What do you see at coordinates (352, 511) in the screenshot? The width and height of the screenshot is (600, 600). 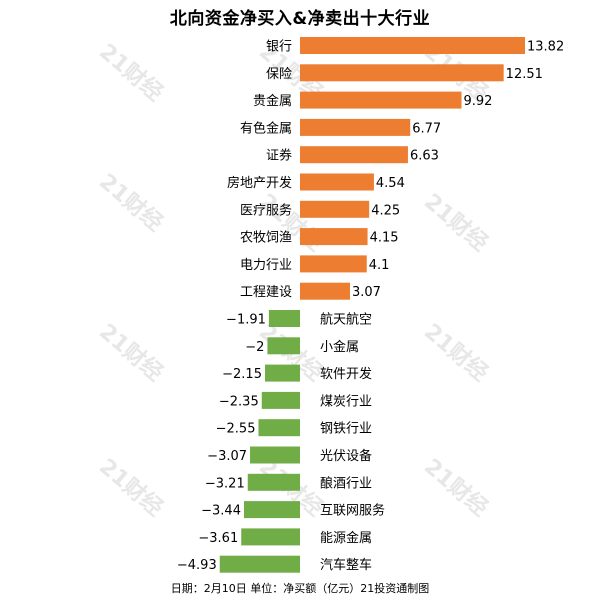 I see `category-label: 互联网服务` at bounding box center [352, 511].